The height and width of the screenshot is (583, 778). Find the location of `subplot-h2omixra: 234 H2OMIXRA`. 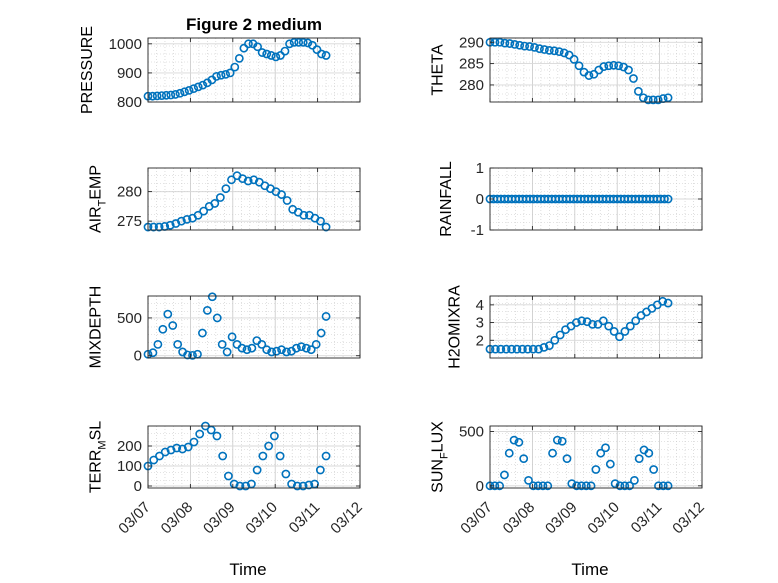

subplot-h2omixra: 234 H2OMIXRA is located at coordinates (575, 327).